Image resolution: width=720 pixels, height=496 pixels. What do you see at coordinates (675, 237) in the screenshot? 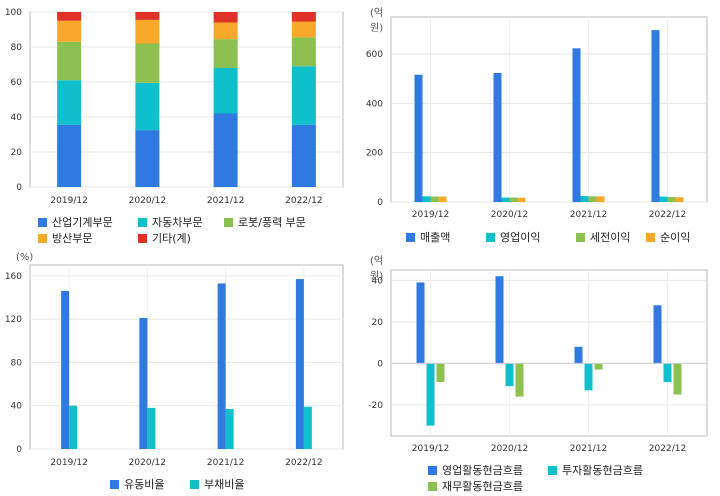
I see `legend-label: 순이익` at bounding box center [675, 237].